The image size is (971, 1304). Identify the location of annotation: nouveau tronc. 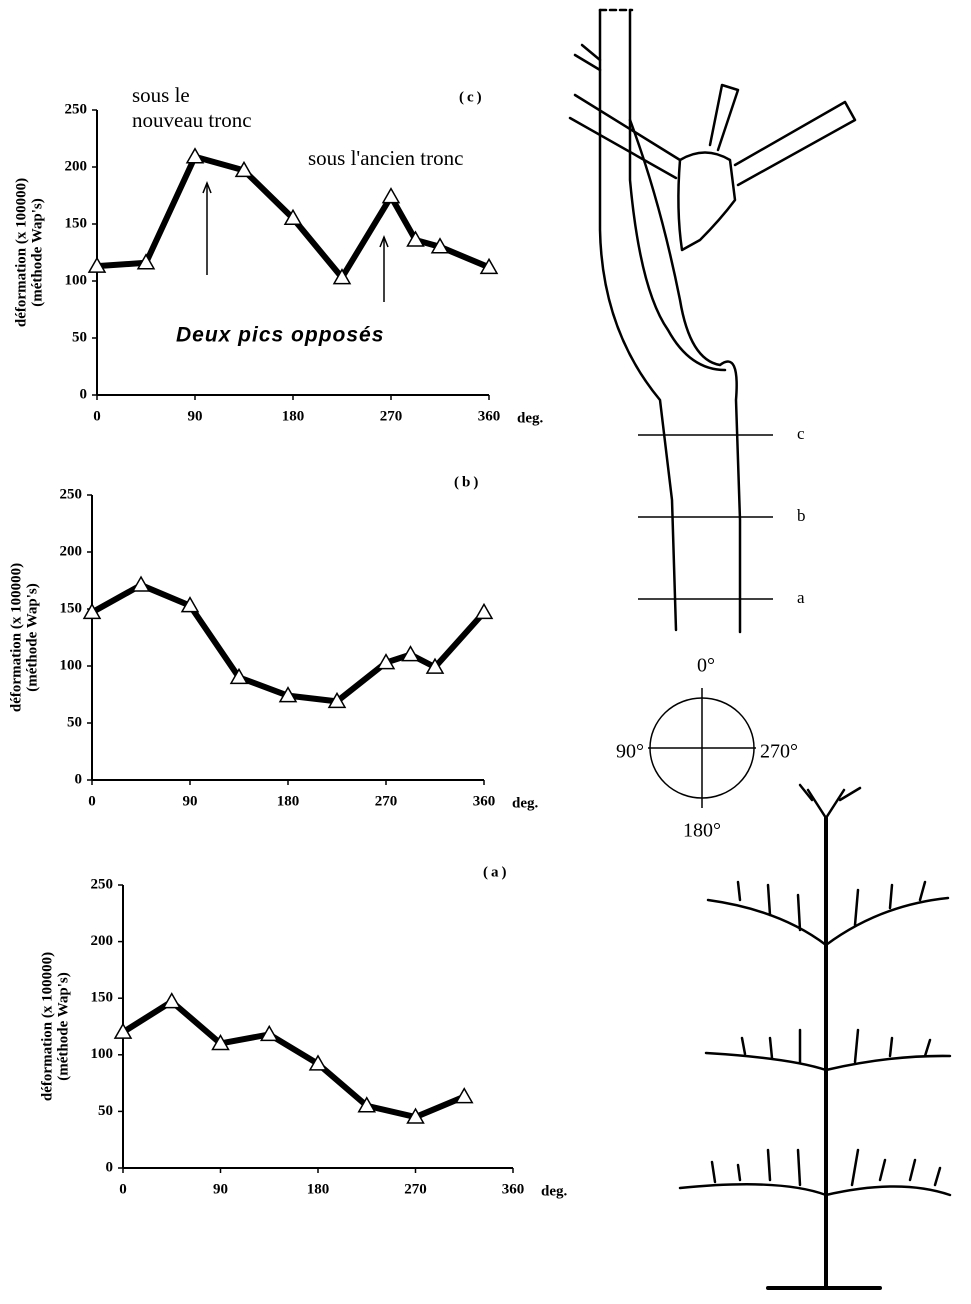
(192, 120).